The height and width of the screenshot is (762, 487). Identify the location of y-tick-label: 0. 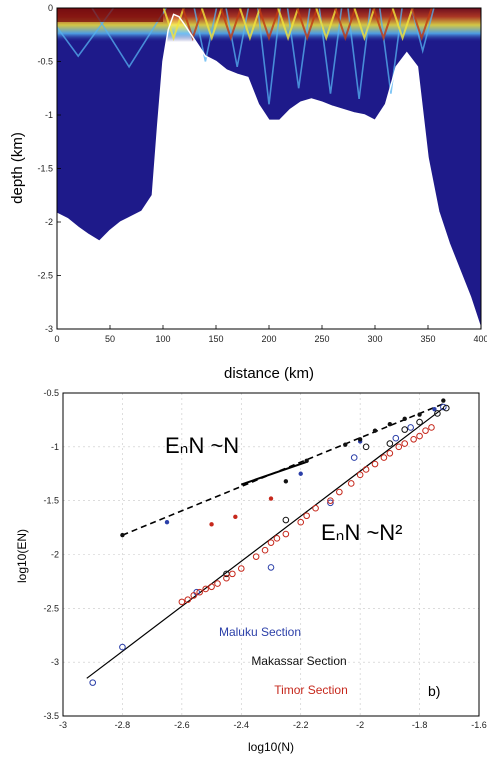
(50, 8).